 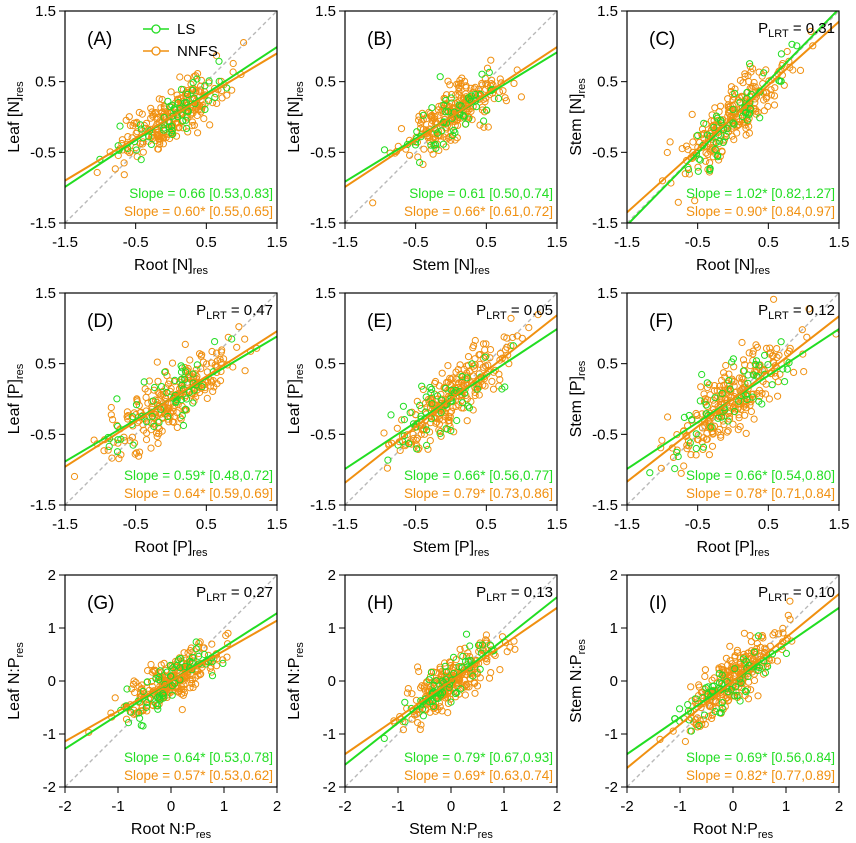 What do you see at coordinates (117, 806) in the screenshot?
I see `x-tick-label: -1` at bounding box center [117, 806].